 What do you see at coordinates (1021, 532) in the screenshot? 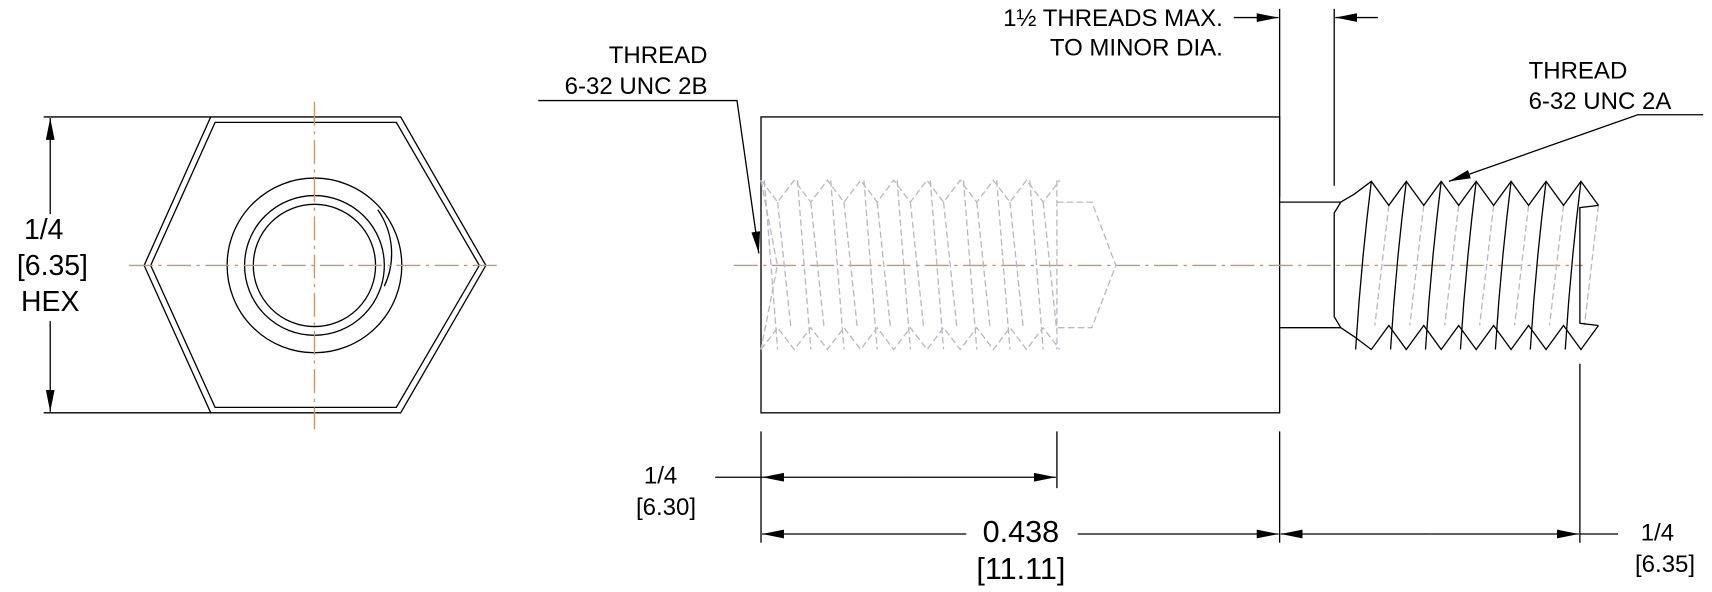
I see `dim-text: 0.438` at bounding box center [1021, 532].